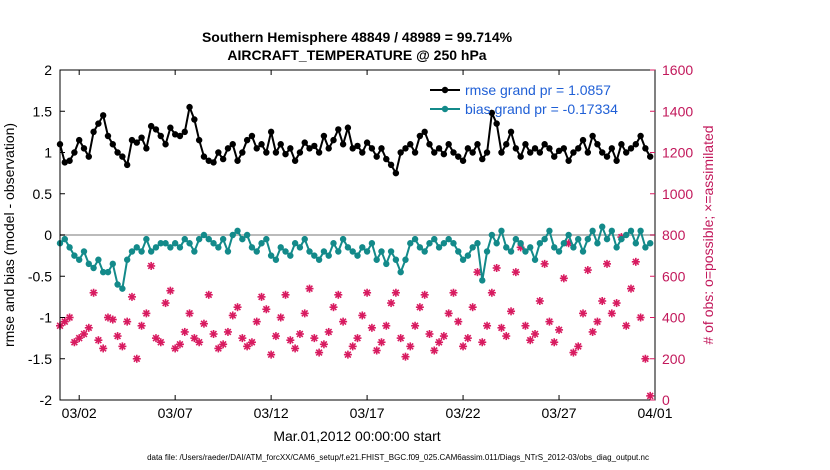 This screenshot has height=470, width=830. What do you see at coordinates (541, 109) in the screenshot?
I see `legend-bias-label: bias grand pr = -0.17334` at bounding box center [541, 109].